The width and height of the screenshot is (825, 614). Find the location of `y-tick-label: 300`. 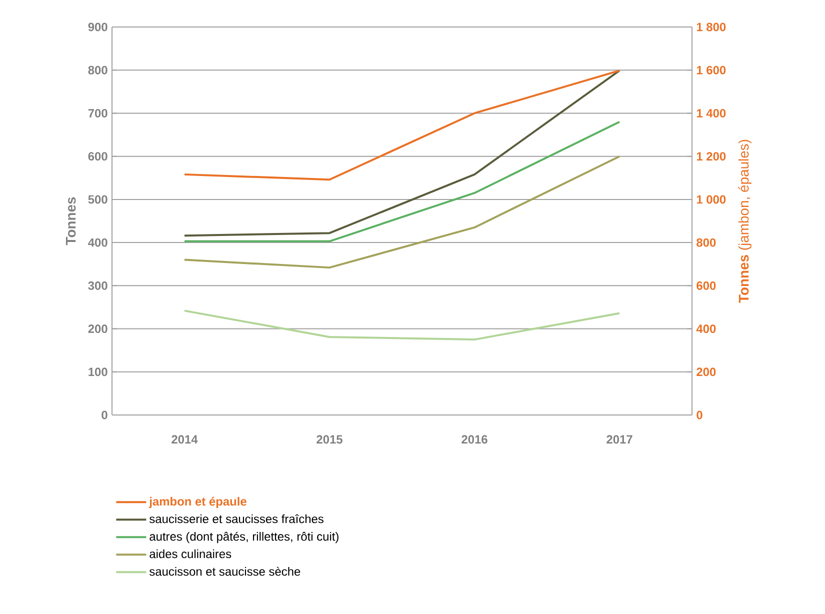

y-tick-label: 300 is located at coordinates (98, 285).